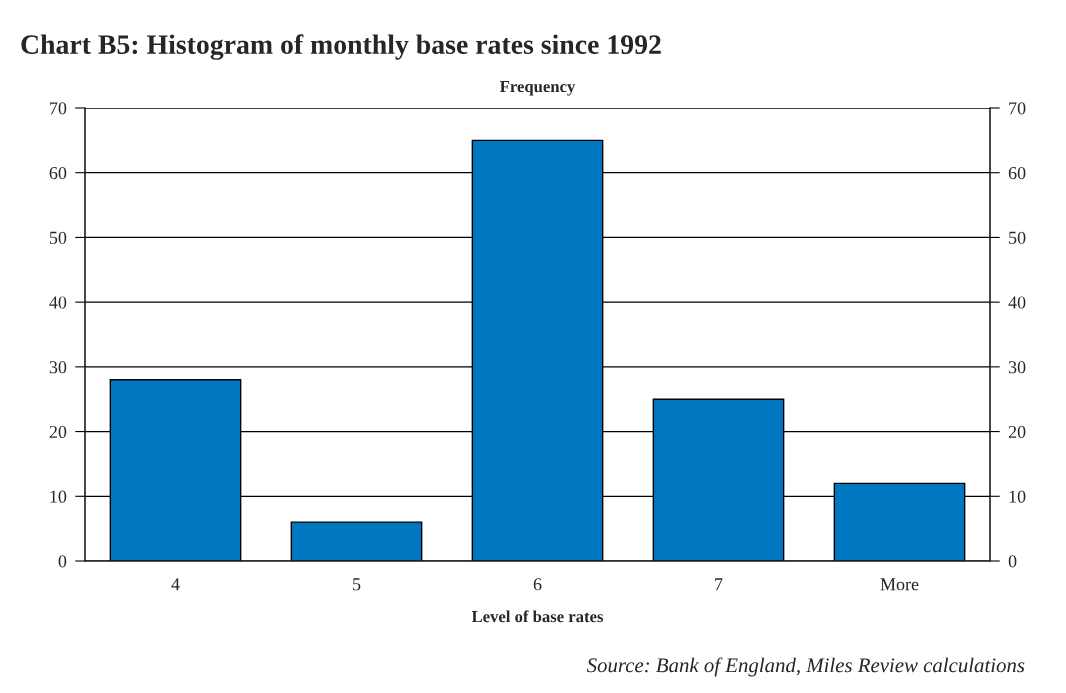 The height and width of the screenshot is (693, 1066). Describe the element at coordinates (1017, 173) in the screenshot. I see `y2-tick-label: 60` at that location.